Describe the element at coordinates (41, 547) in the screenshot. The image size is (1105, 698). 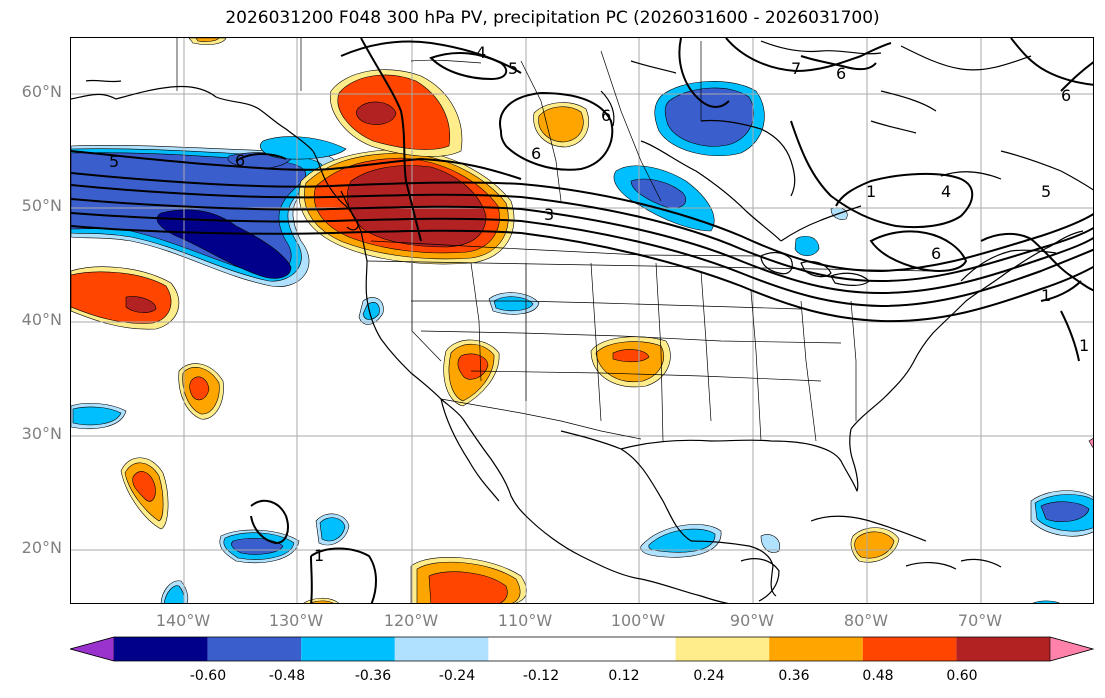
I see `lat-label-20n: 20°N` at that location.